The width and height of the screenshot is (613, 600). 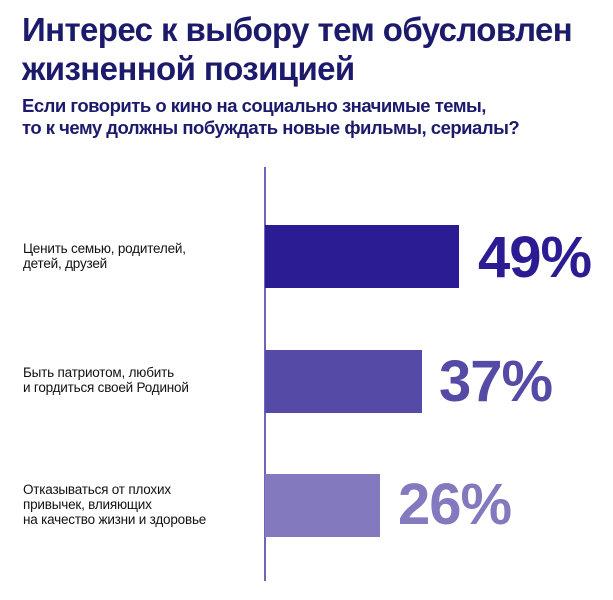 What do you see at coordinates (106, 387) in the screenshot?
I see `category-label-2-line-2: и гордиться своей Родиной` at bounding box center [106, 387].